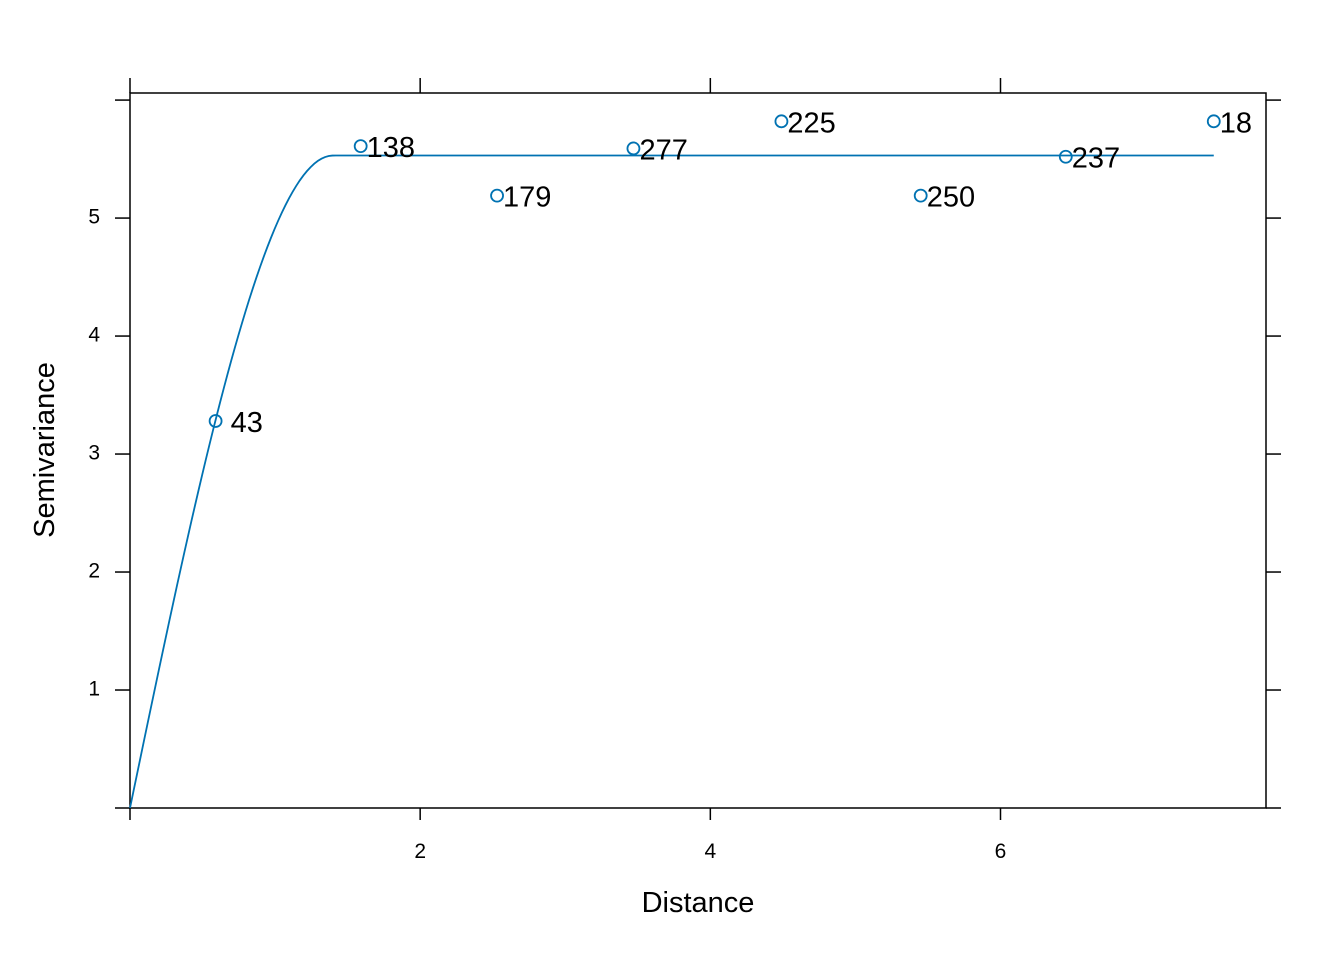  I want to click on x-axis-title: Distance, so click(698, 903).